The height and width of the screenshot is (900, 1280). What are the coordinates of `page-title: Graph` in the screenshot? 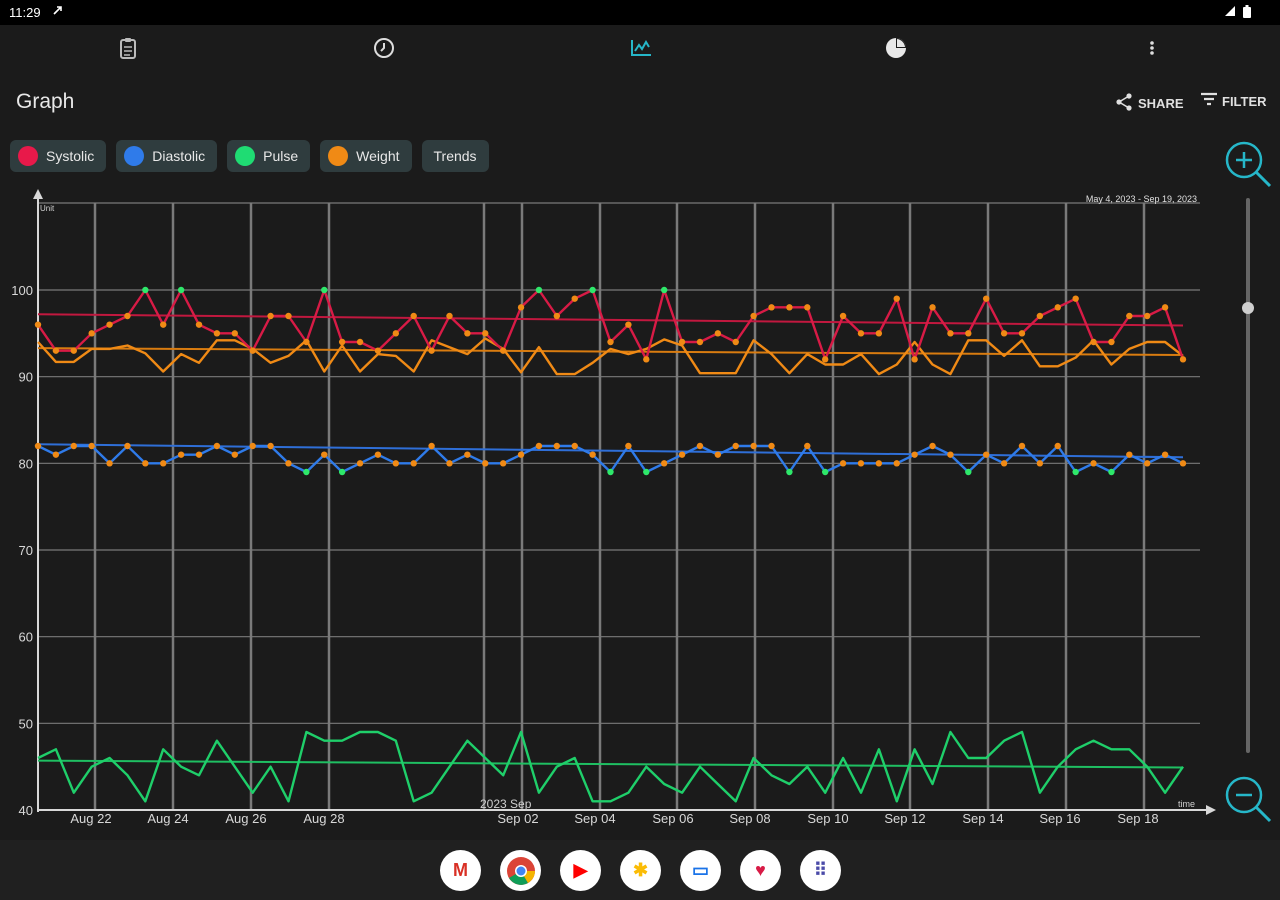 It's located at (45, 101).